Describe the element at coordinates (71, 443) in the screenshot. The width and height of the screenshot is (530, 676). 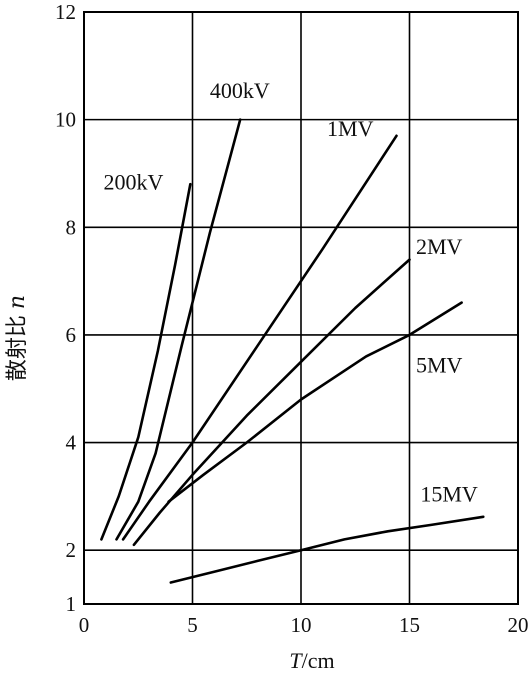
I see `y-tick-label: 4` at that location.